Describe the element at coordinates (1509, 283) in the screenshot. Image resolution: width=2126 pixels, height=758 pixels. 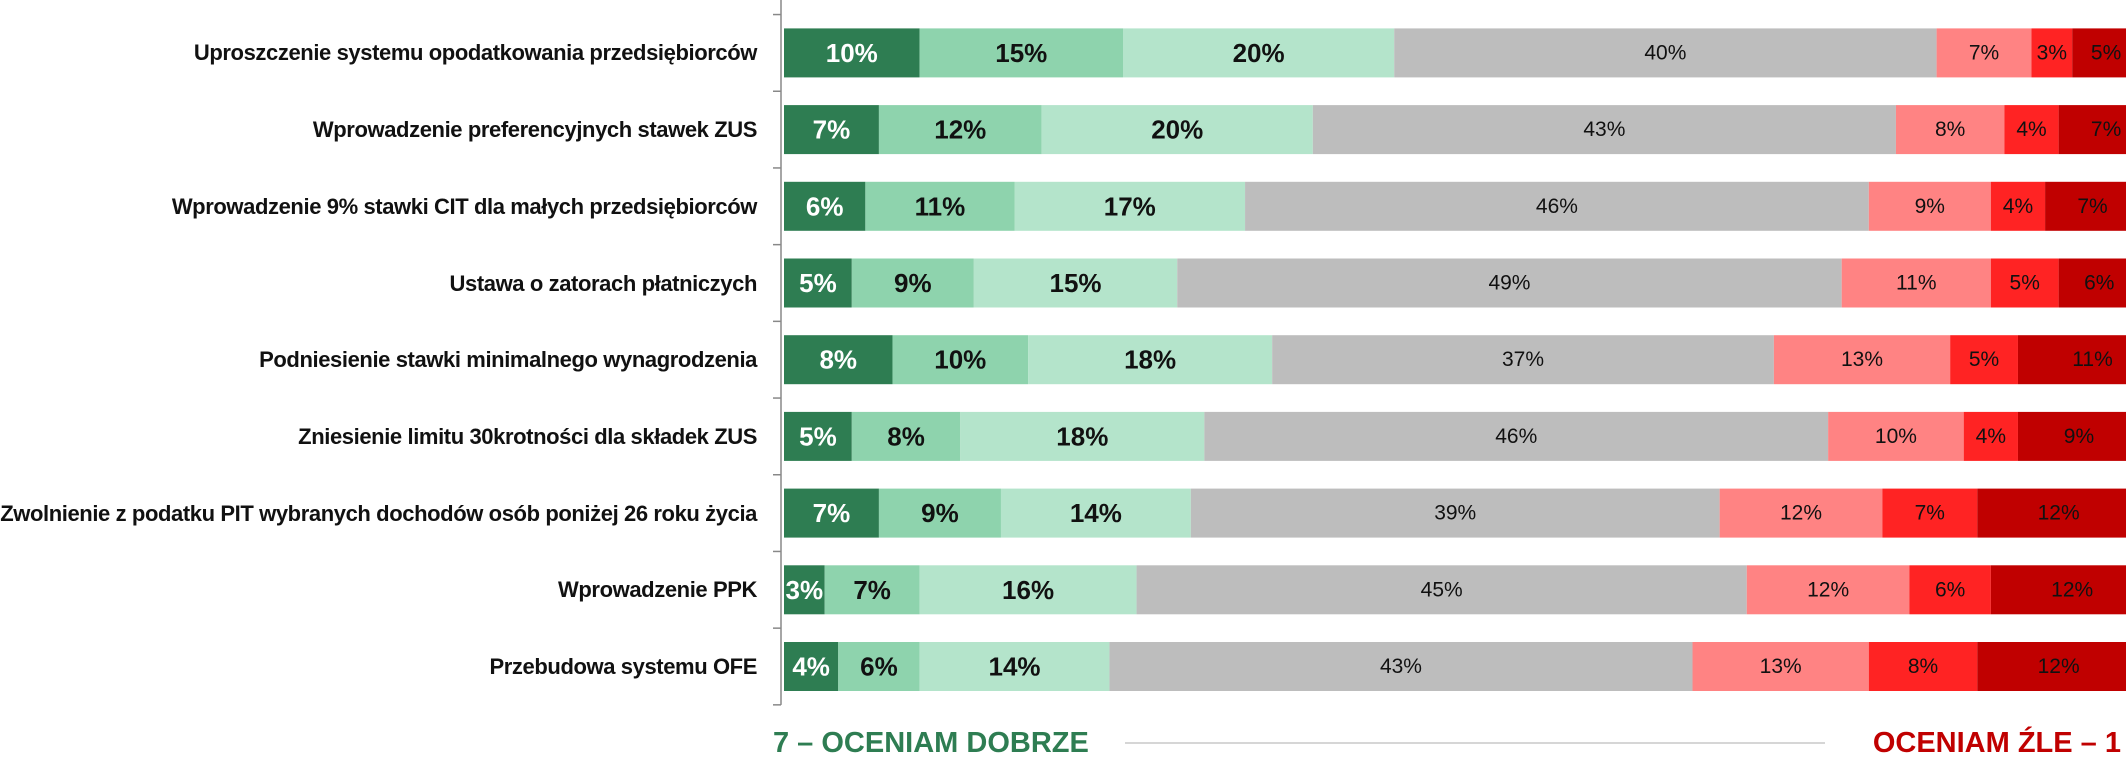
I see `value-label: 49%` at that location.